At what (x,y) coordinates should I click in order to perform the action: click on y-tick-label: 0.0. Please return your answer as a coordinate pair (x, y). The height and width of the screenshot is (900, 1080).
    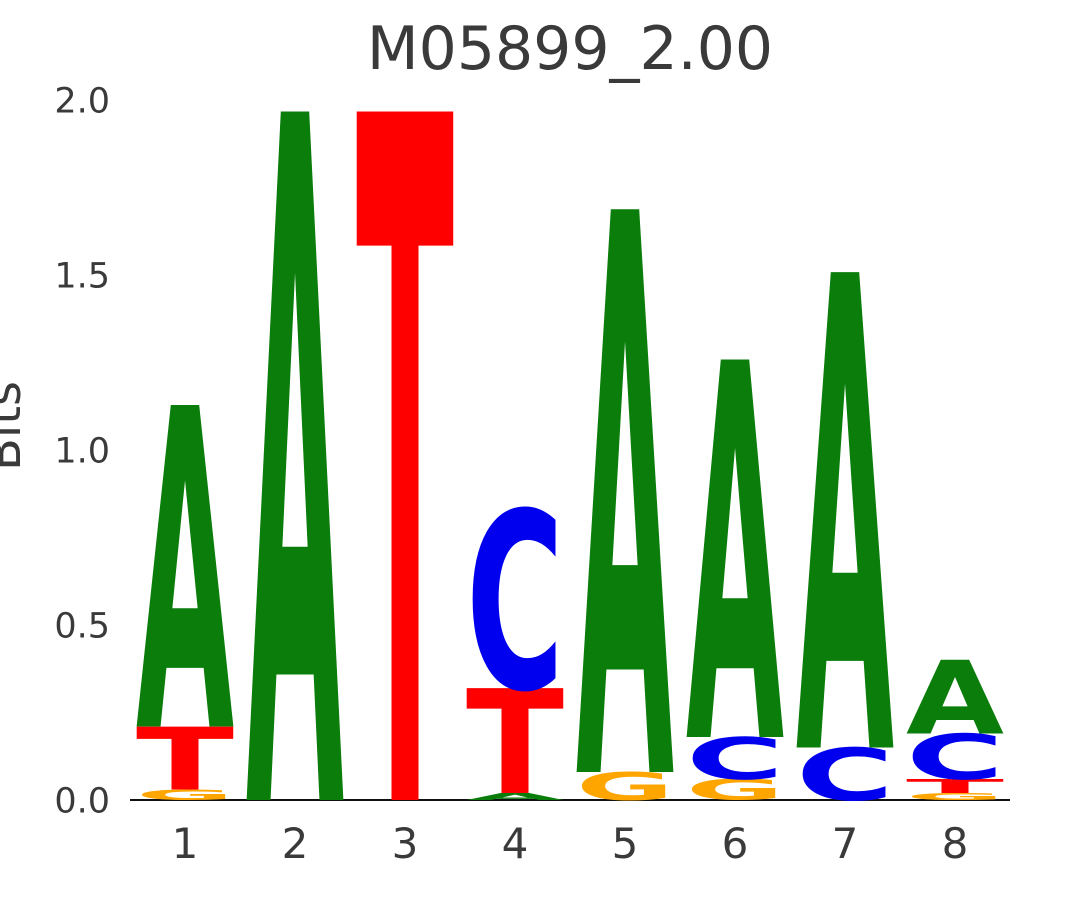
    Looking at the image, I should click on (82, 801).